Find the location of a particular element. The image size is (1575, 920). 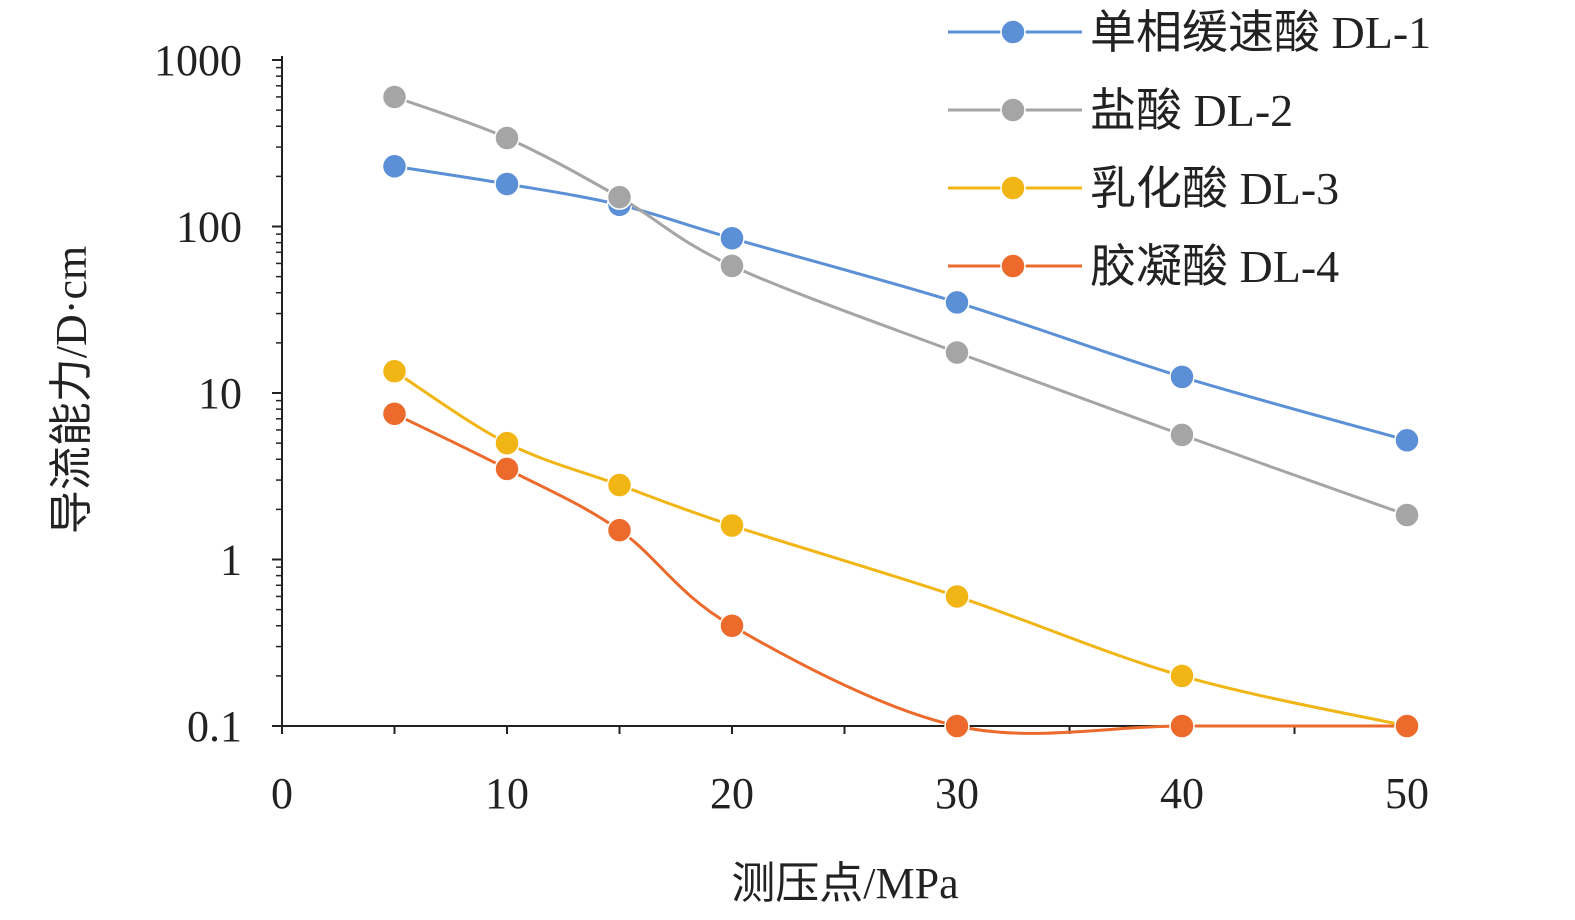

x-tick-label: 30 is located at coordinates (957, 793).